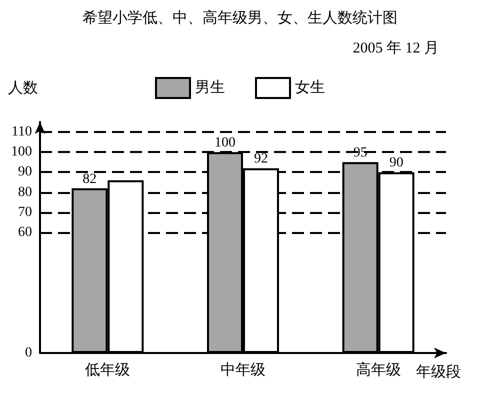 This screenshot has width=480, height=393. What do you see at coordinates (89, 179) in the screenshot?
I see `data-label: 82` at bounding box center [89, 179].